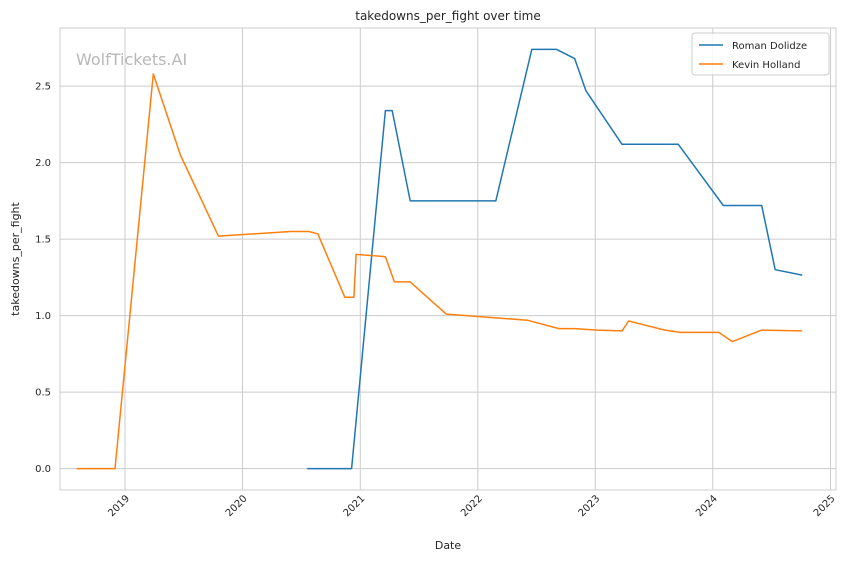 The height and width of the screenshot is (561, 852). Describe the element at coordinates (448, 16) in the screenshot. I see `chart-title: takedowns_per_fight over time` at that location.